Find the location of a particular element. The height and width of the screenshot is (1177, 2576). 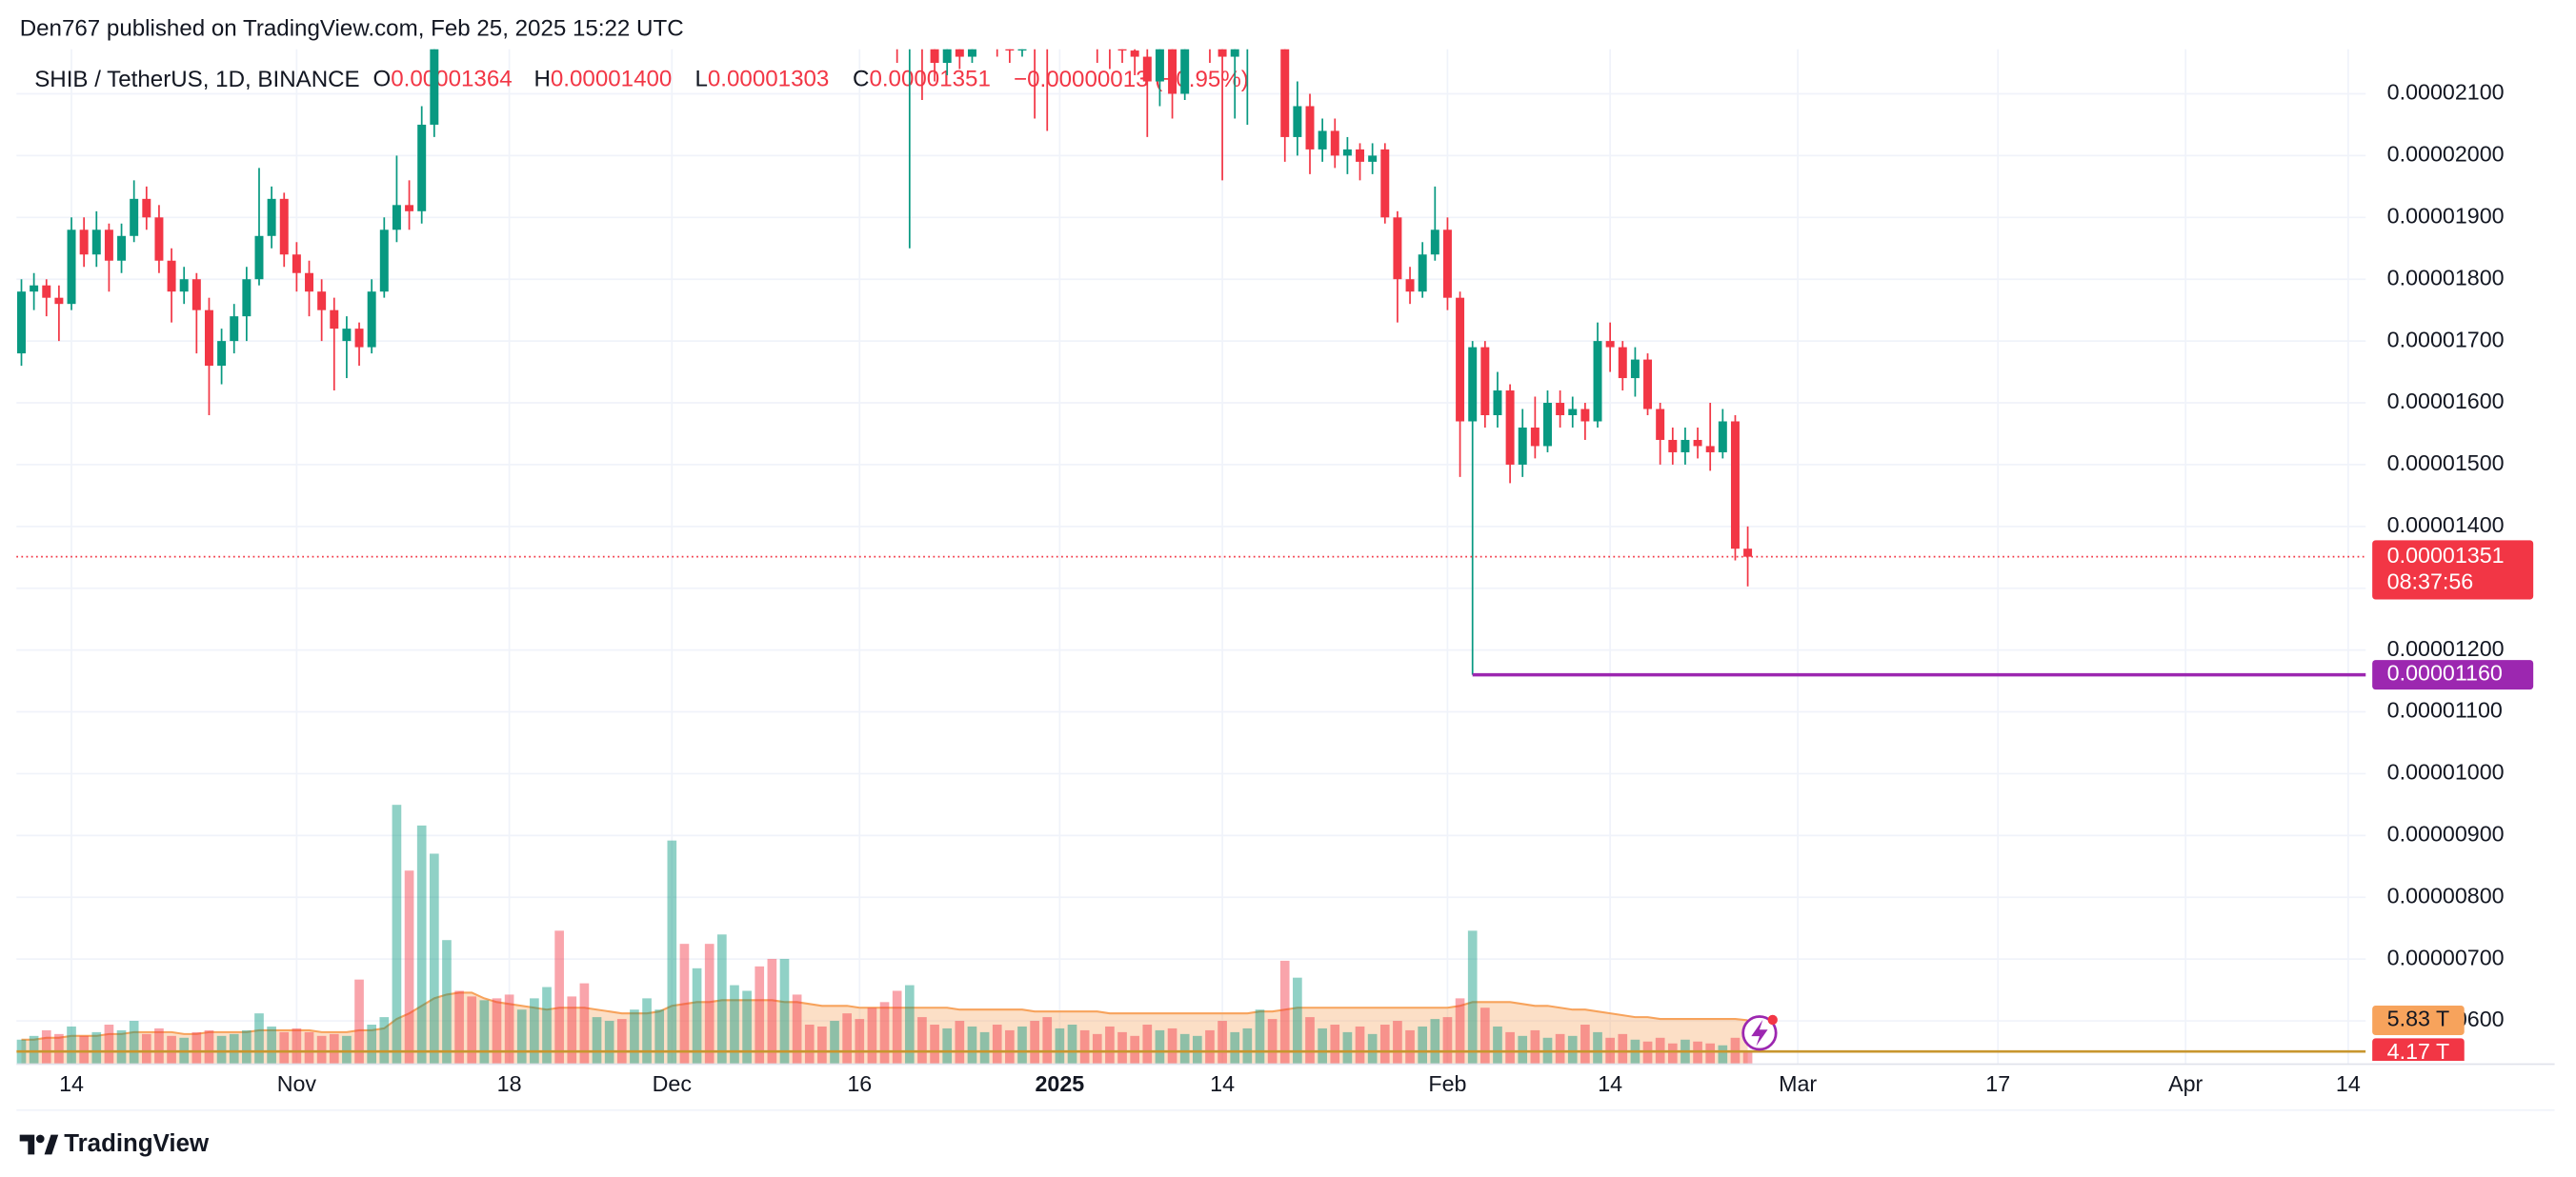

ohlc-key: H is located at coordinates (541, 79).